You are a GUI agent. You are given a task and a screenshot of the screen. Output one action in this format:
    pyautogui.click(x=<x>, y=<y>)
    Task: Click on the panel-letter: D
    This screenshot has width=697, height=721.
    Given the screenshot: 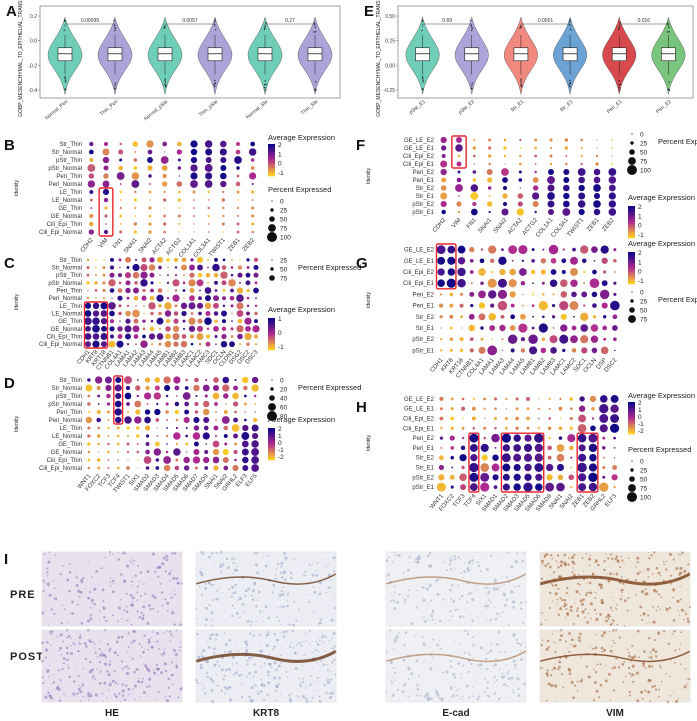 What is the action you would take?
    pyautogui.click(x=9, y=383)
    